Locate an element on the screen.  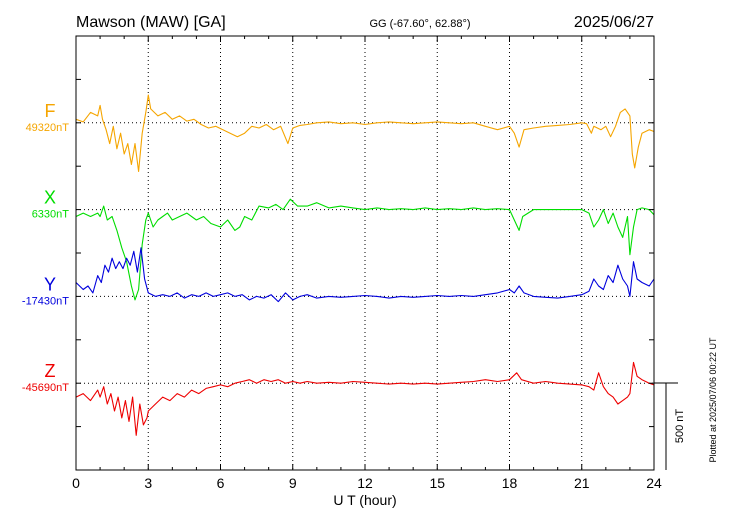
series-baseline-y: -17430nT is located at coordinates (45, 301).